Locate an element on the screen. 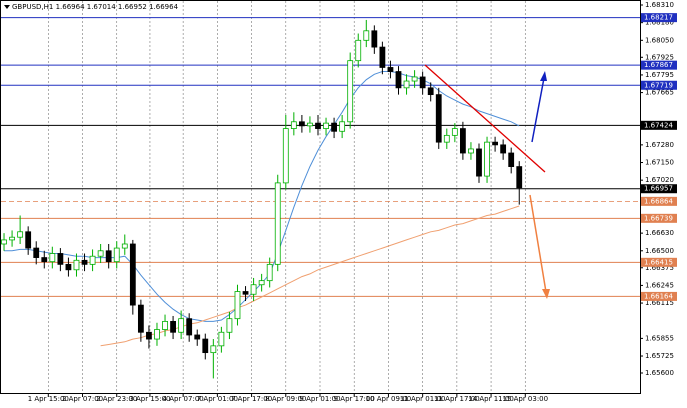 This screenshot has height=408, width=687. down-arrow is located at coordinates (538, 243).